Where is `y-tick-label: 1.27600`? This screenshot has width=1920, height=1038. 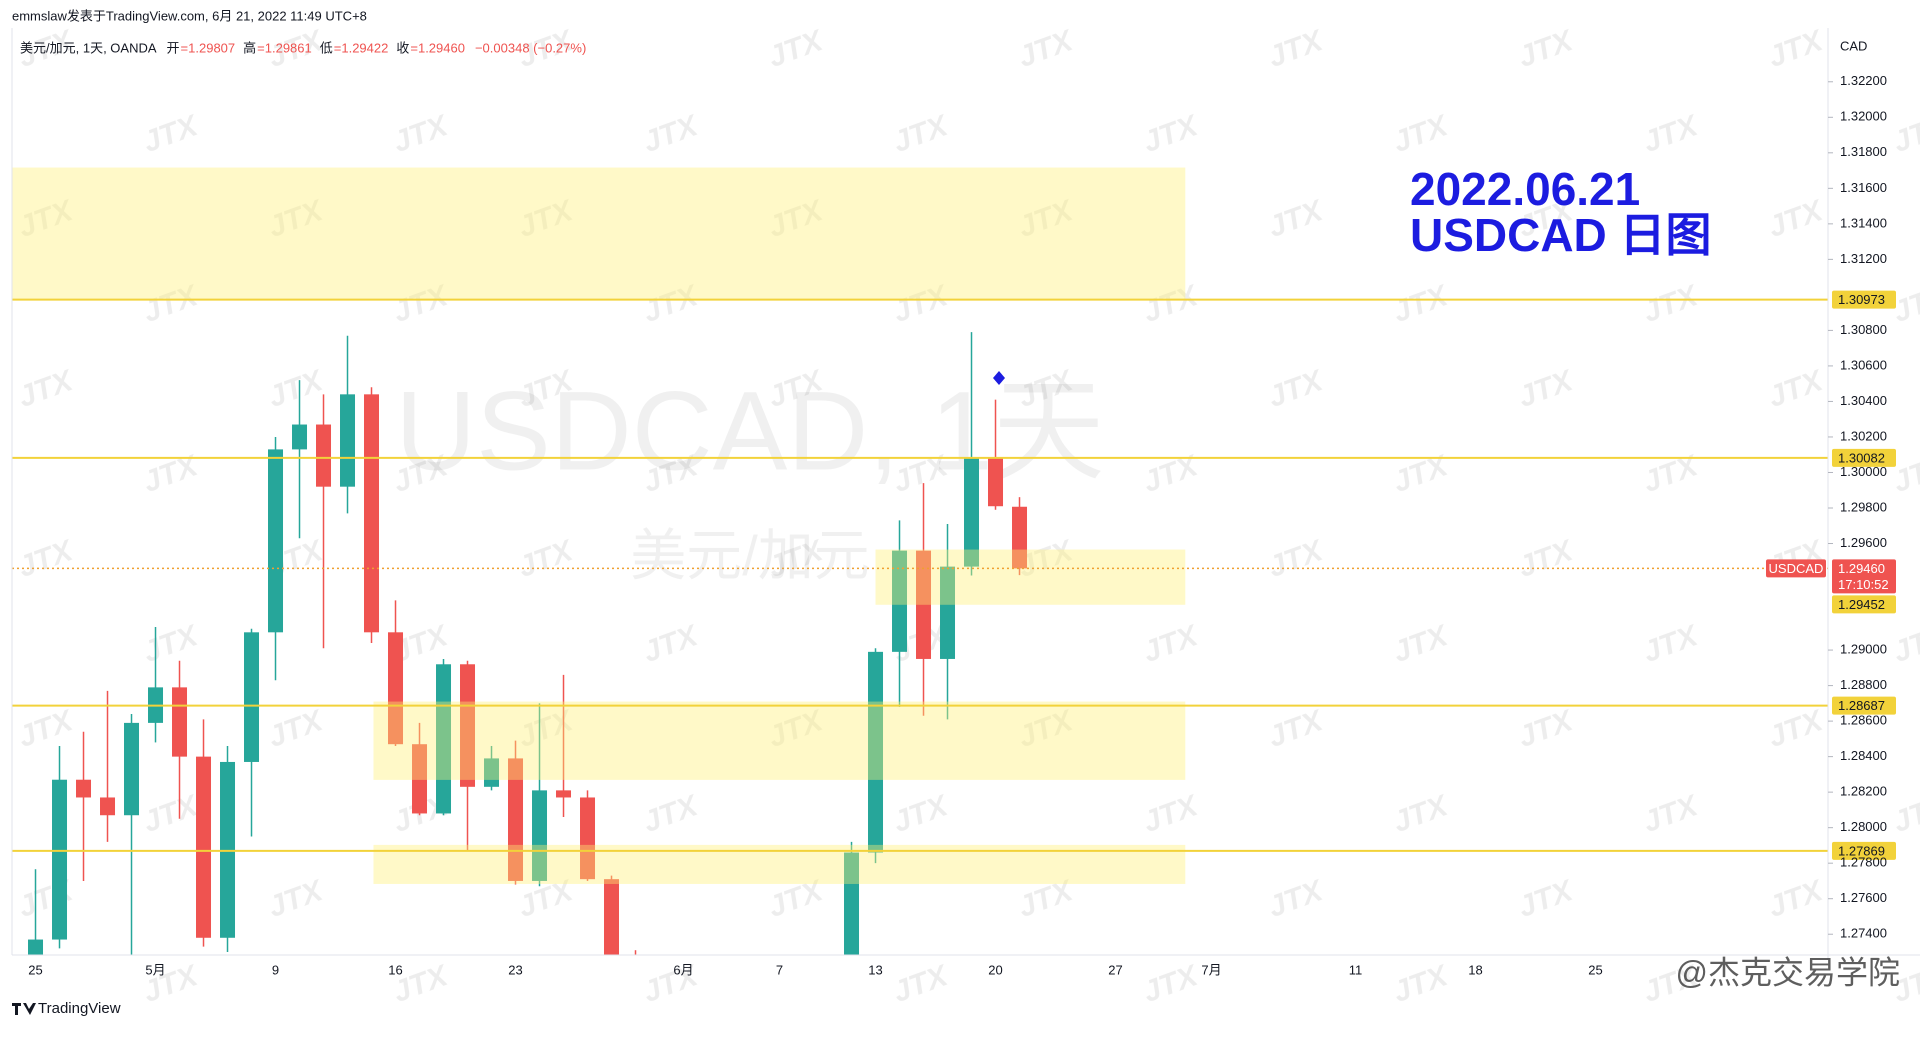 y-tick-label: 1.27600 is located at coordinates (1863, 897).